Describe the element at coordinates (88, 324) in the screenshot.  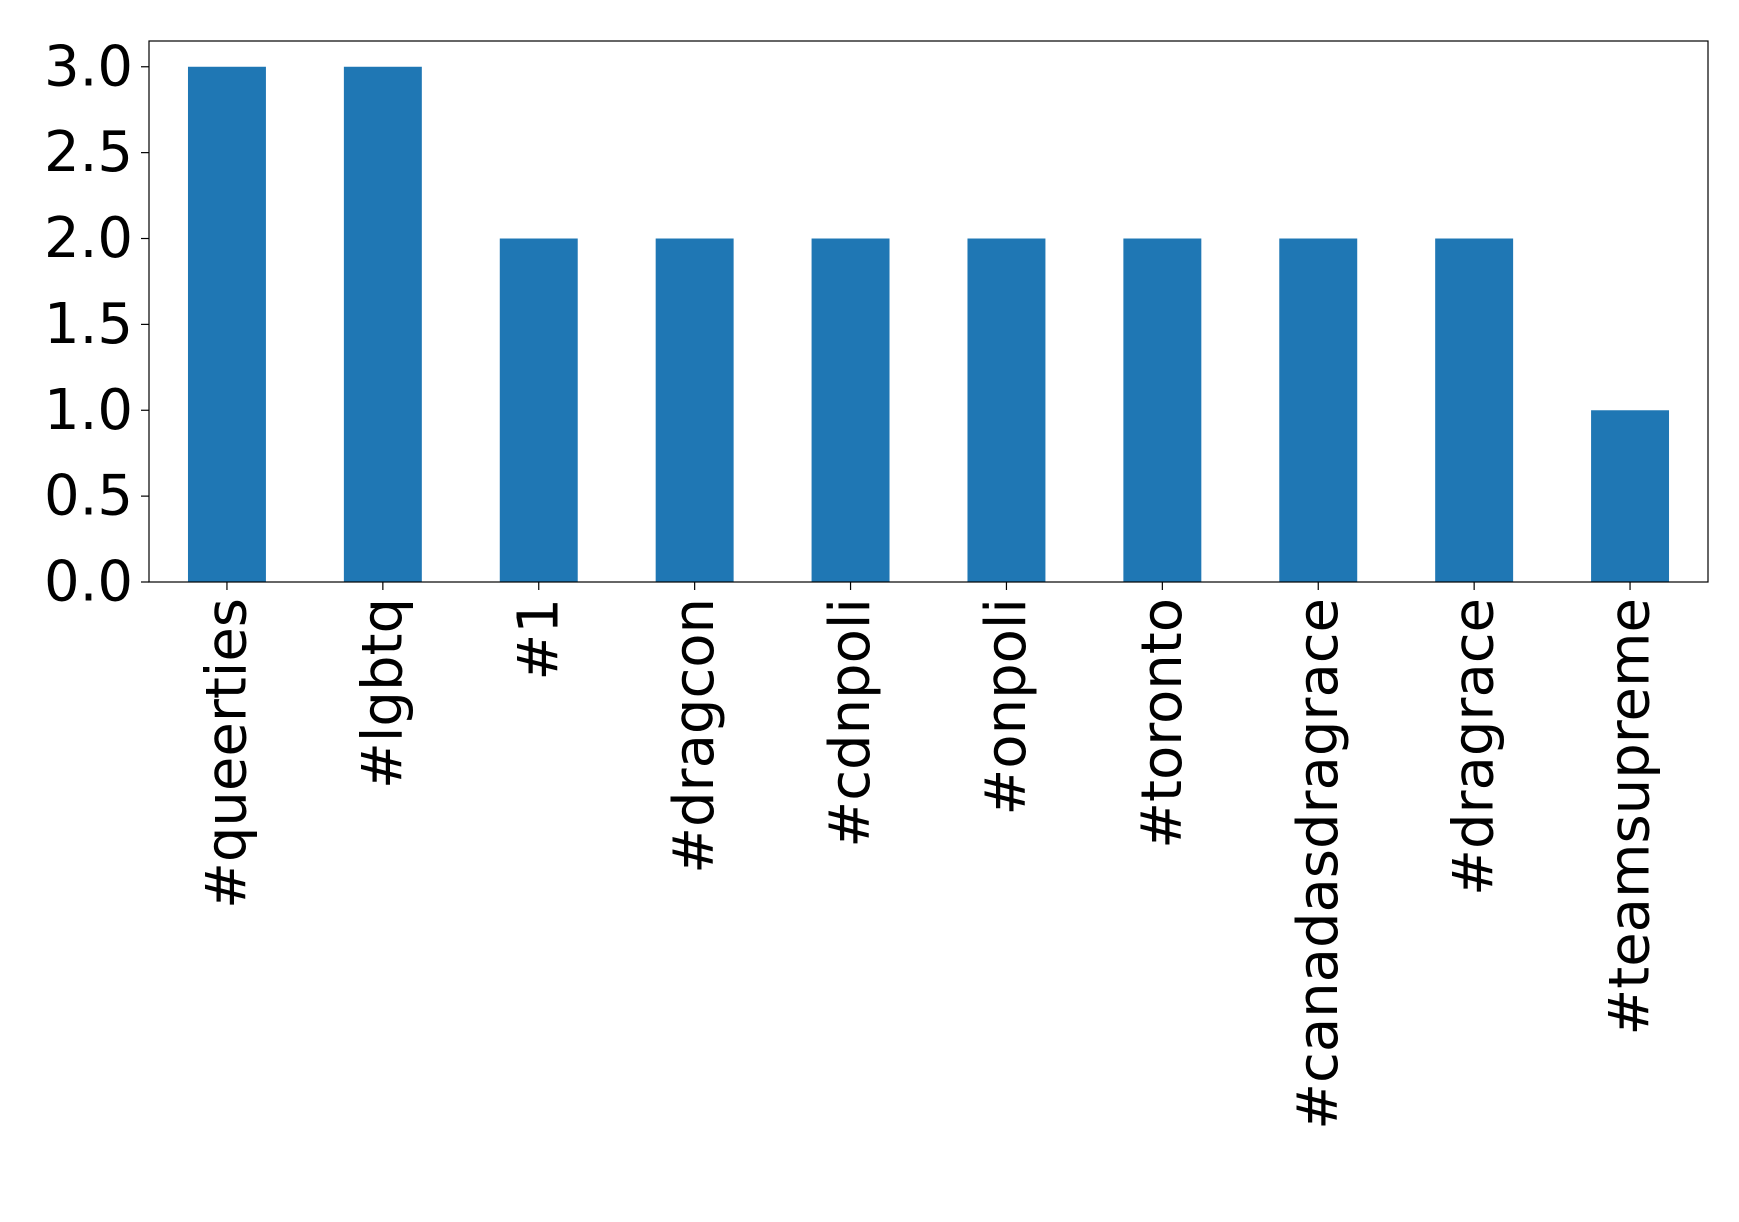
I see `y-tick-label: 1.5` at that location.